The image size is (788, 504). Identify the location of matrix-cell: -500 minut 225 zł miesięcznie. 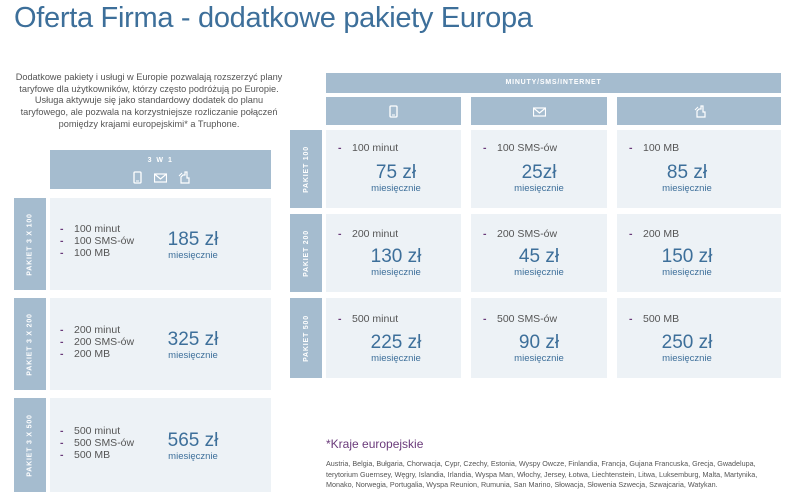
(393, 338).